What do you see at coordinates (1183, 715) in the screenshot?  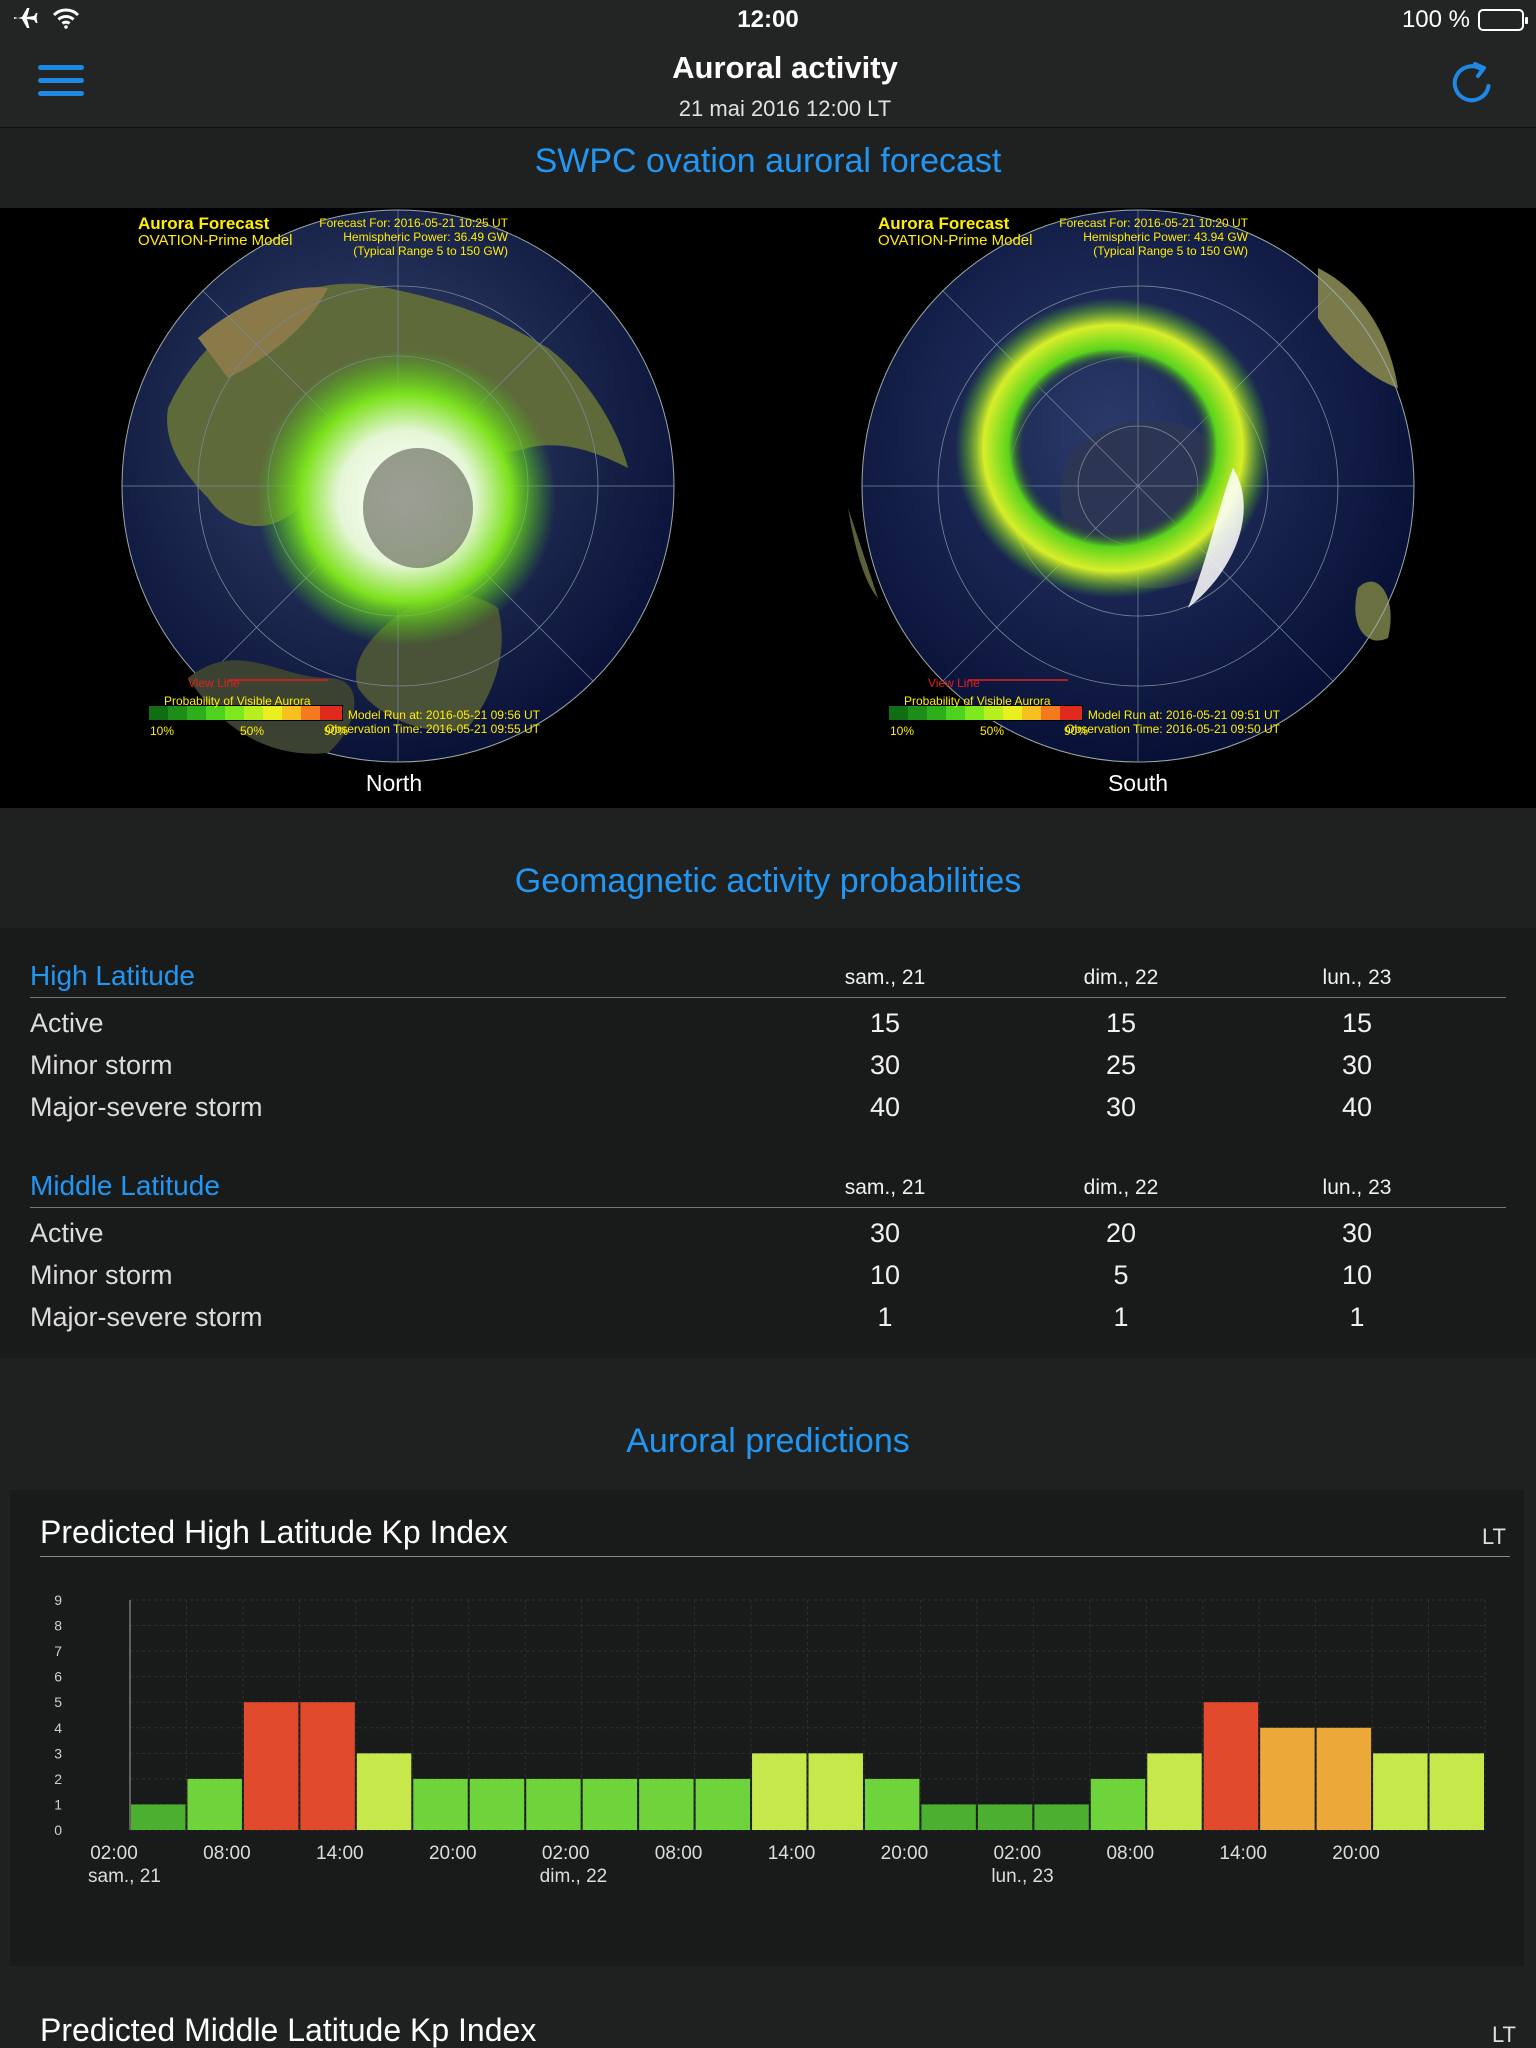 I see `south-model-run: Model Run at: 2016-05-21 09:51 UT` at bounding box center [1183, 715].